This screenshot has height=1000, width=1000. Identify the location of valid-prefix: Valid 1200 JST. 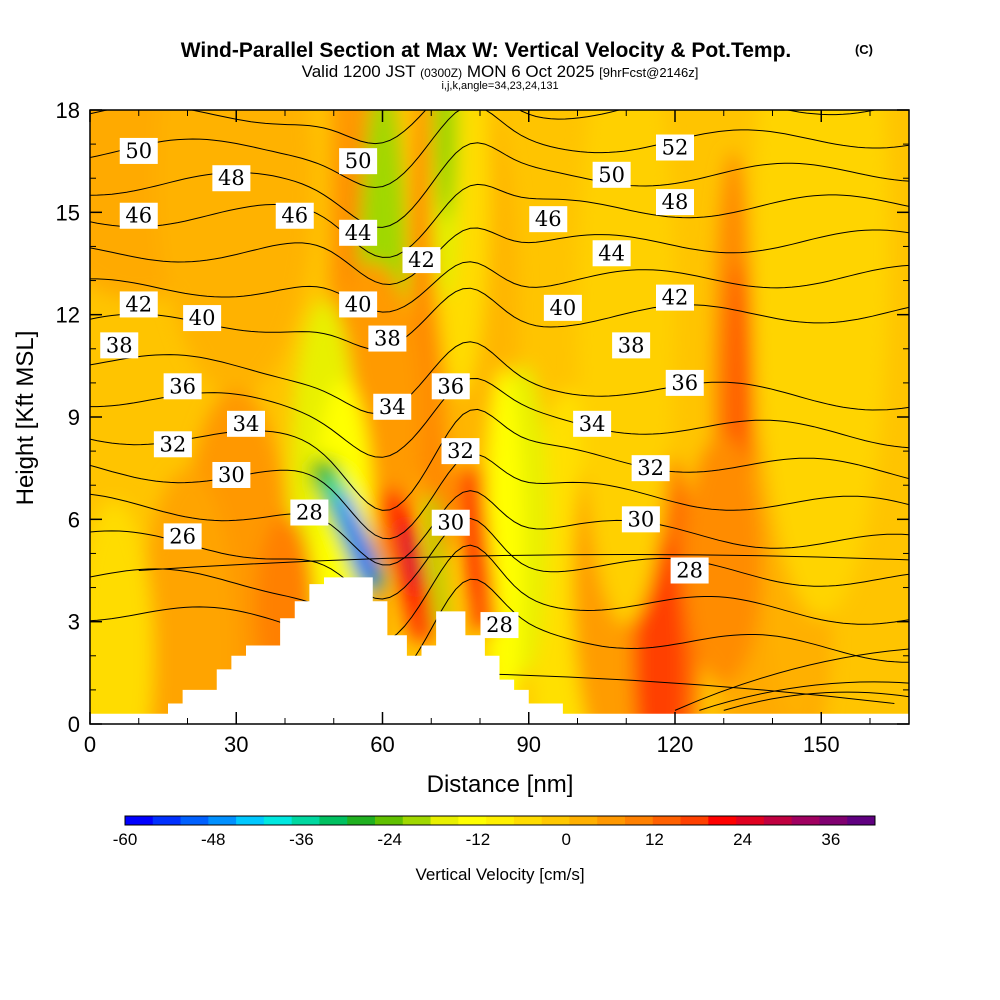
(359, 71).